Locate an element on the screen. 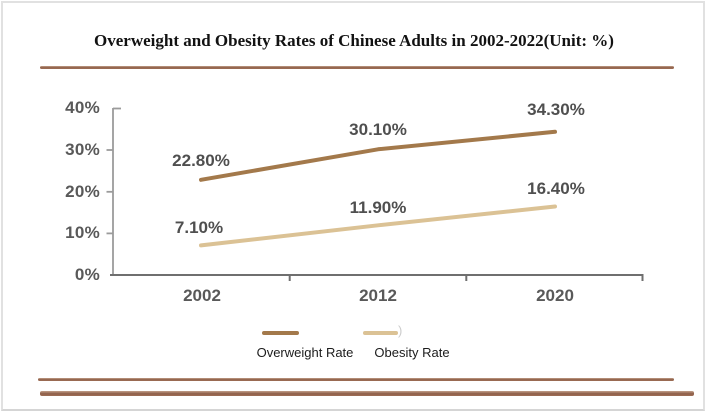 This screenshot has height=417, width=708. obesity-line is located at coordinates (378, 226).